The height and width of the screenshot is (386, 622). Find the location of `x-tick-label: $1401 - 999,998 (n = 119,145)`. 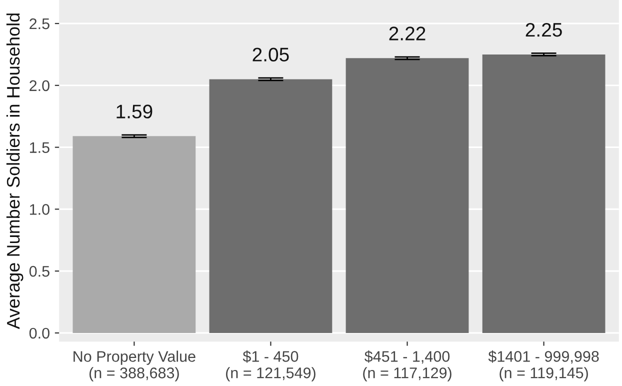

x-tick-label: $1401 - 999,998 (n = 119,145) is located at coordinates (543, 366).